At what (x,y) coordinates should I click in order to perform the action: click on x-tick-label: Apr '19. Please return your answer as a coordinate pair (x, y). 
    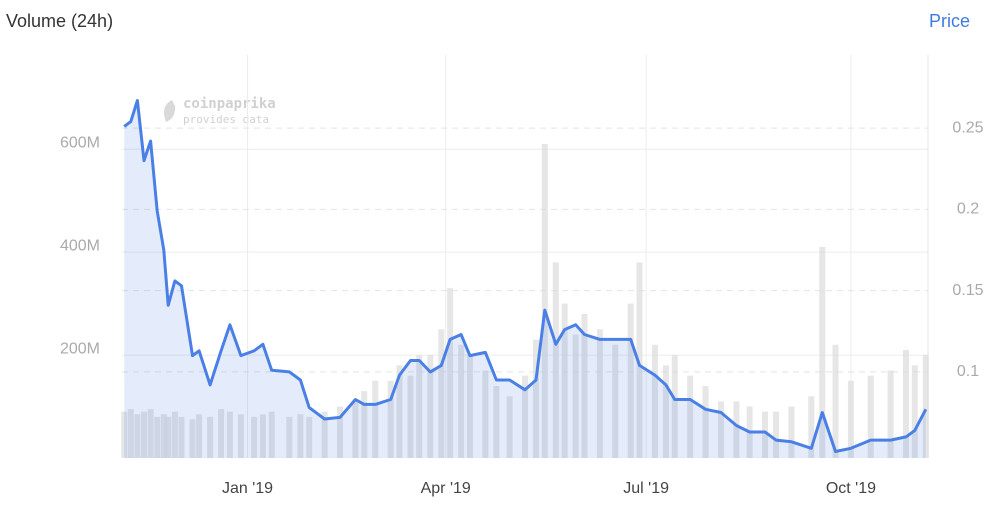
    Looking at the image, I should click on (446, 488).